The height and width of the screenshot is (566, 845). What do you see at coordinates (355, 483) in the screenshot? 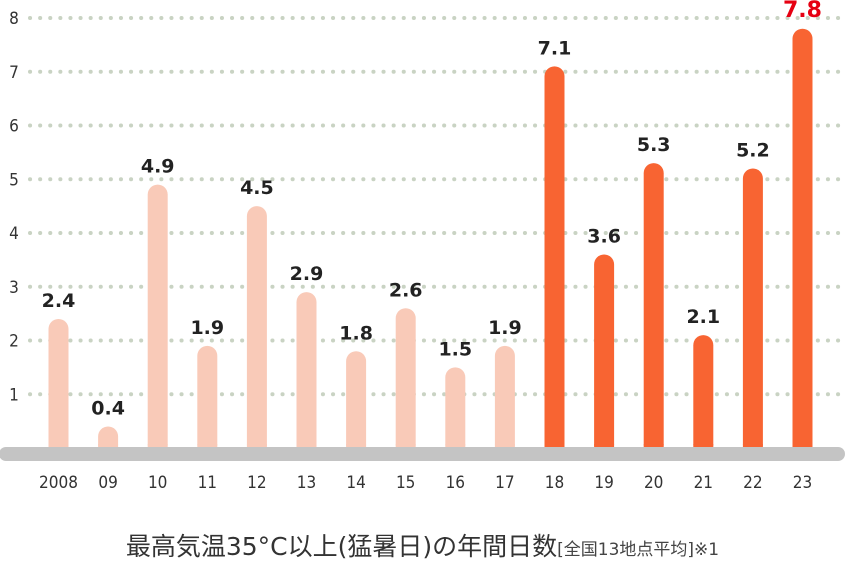
I see `x-tick-label: 14` at bounding box center [355, 483].